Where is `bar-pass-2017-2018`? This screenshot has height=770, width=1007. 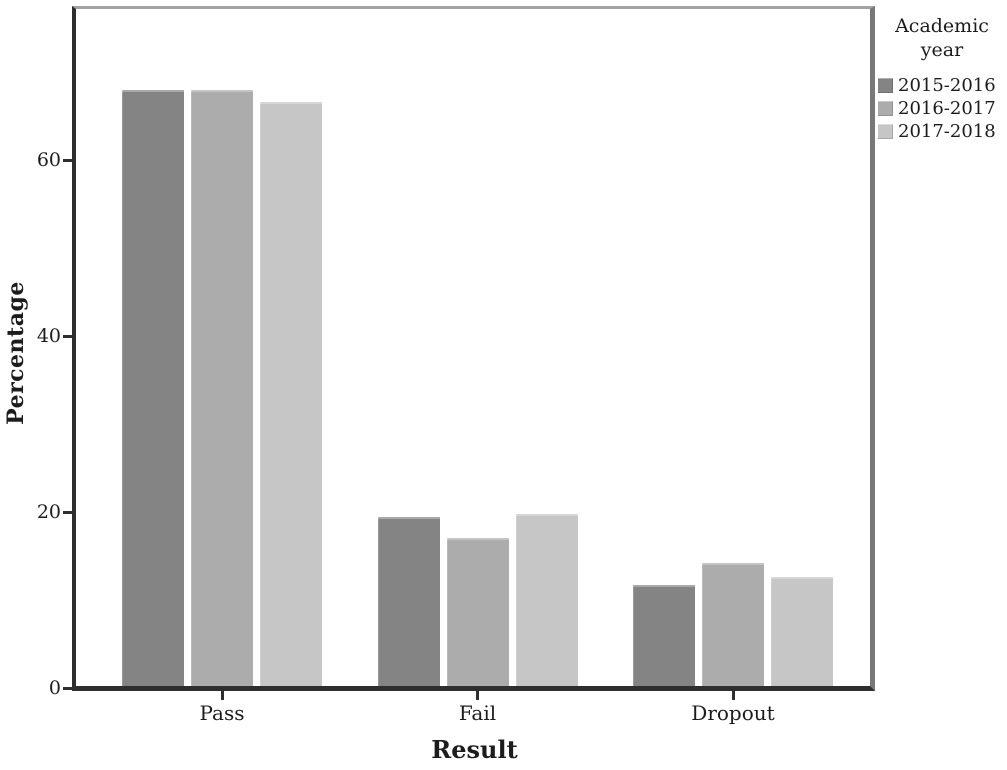 bar-pass-2017-2018 is located at coordinates (291, 394).